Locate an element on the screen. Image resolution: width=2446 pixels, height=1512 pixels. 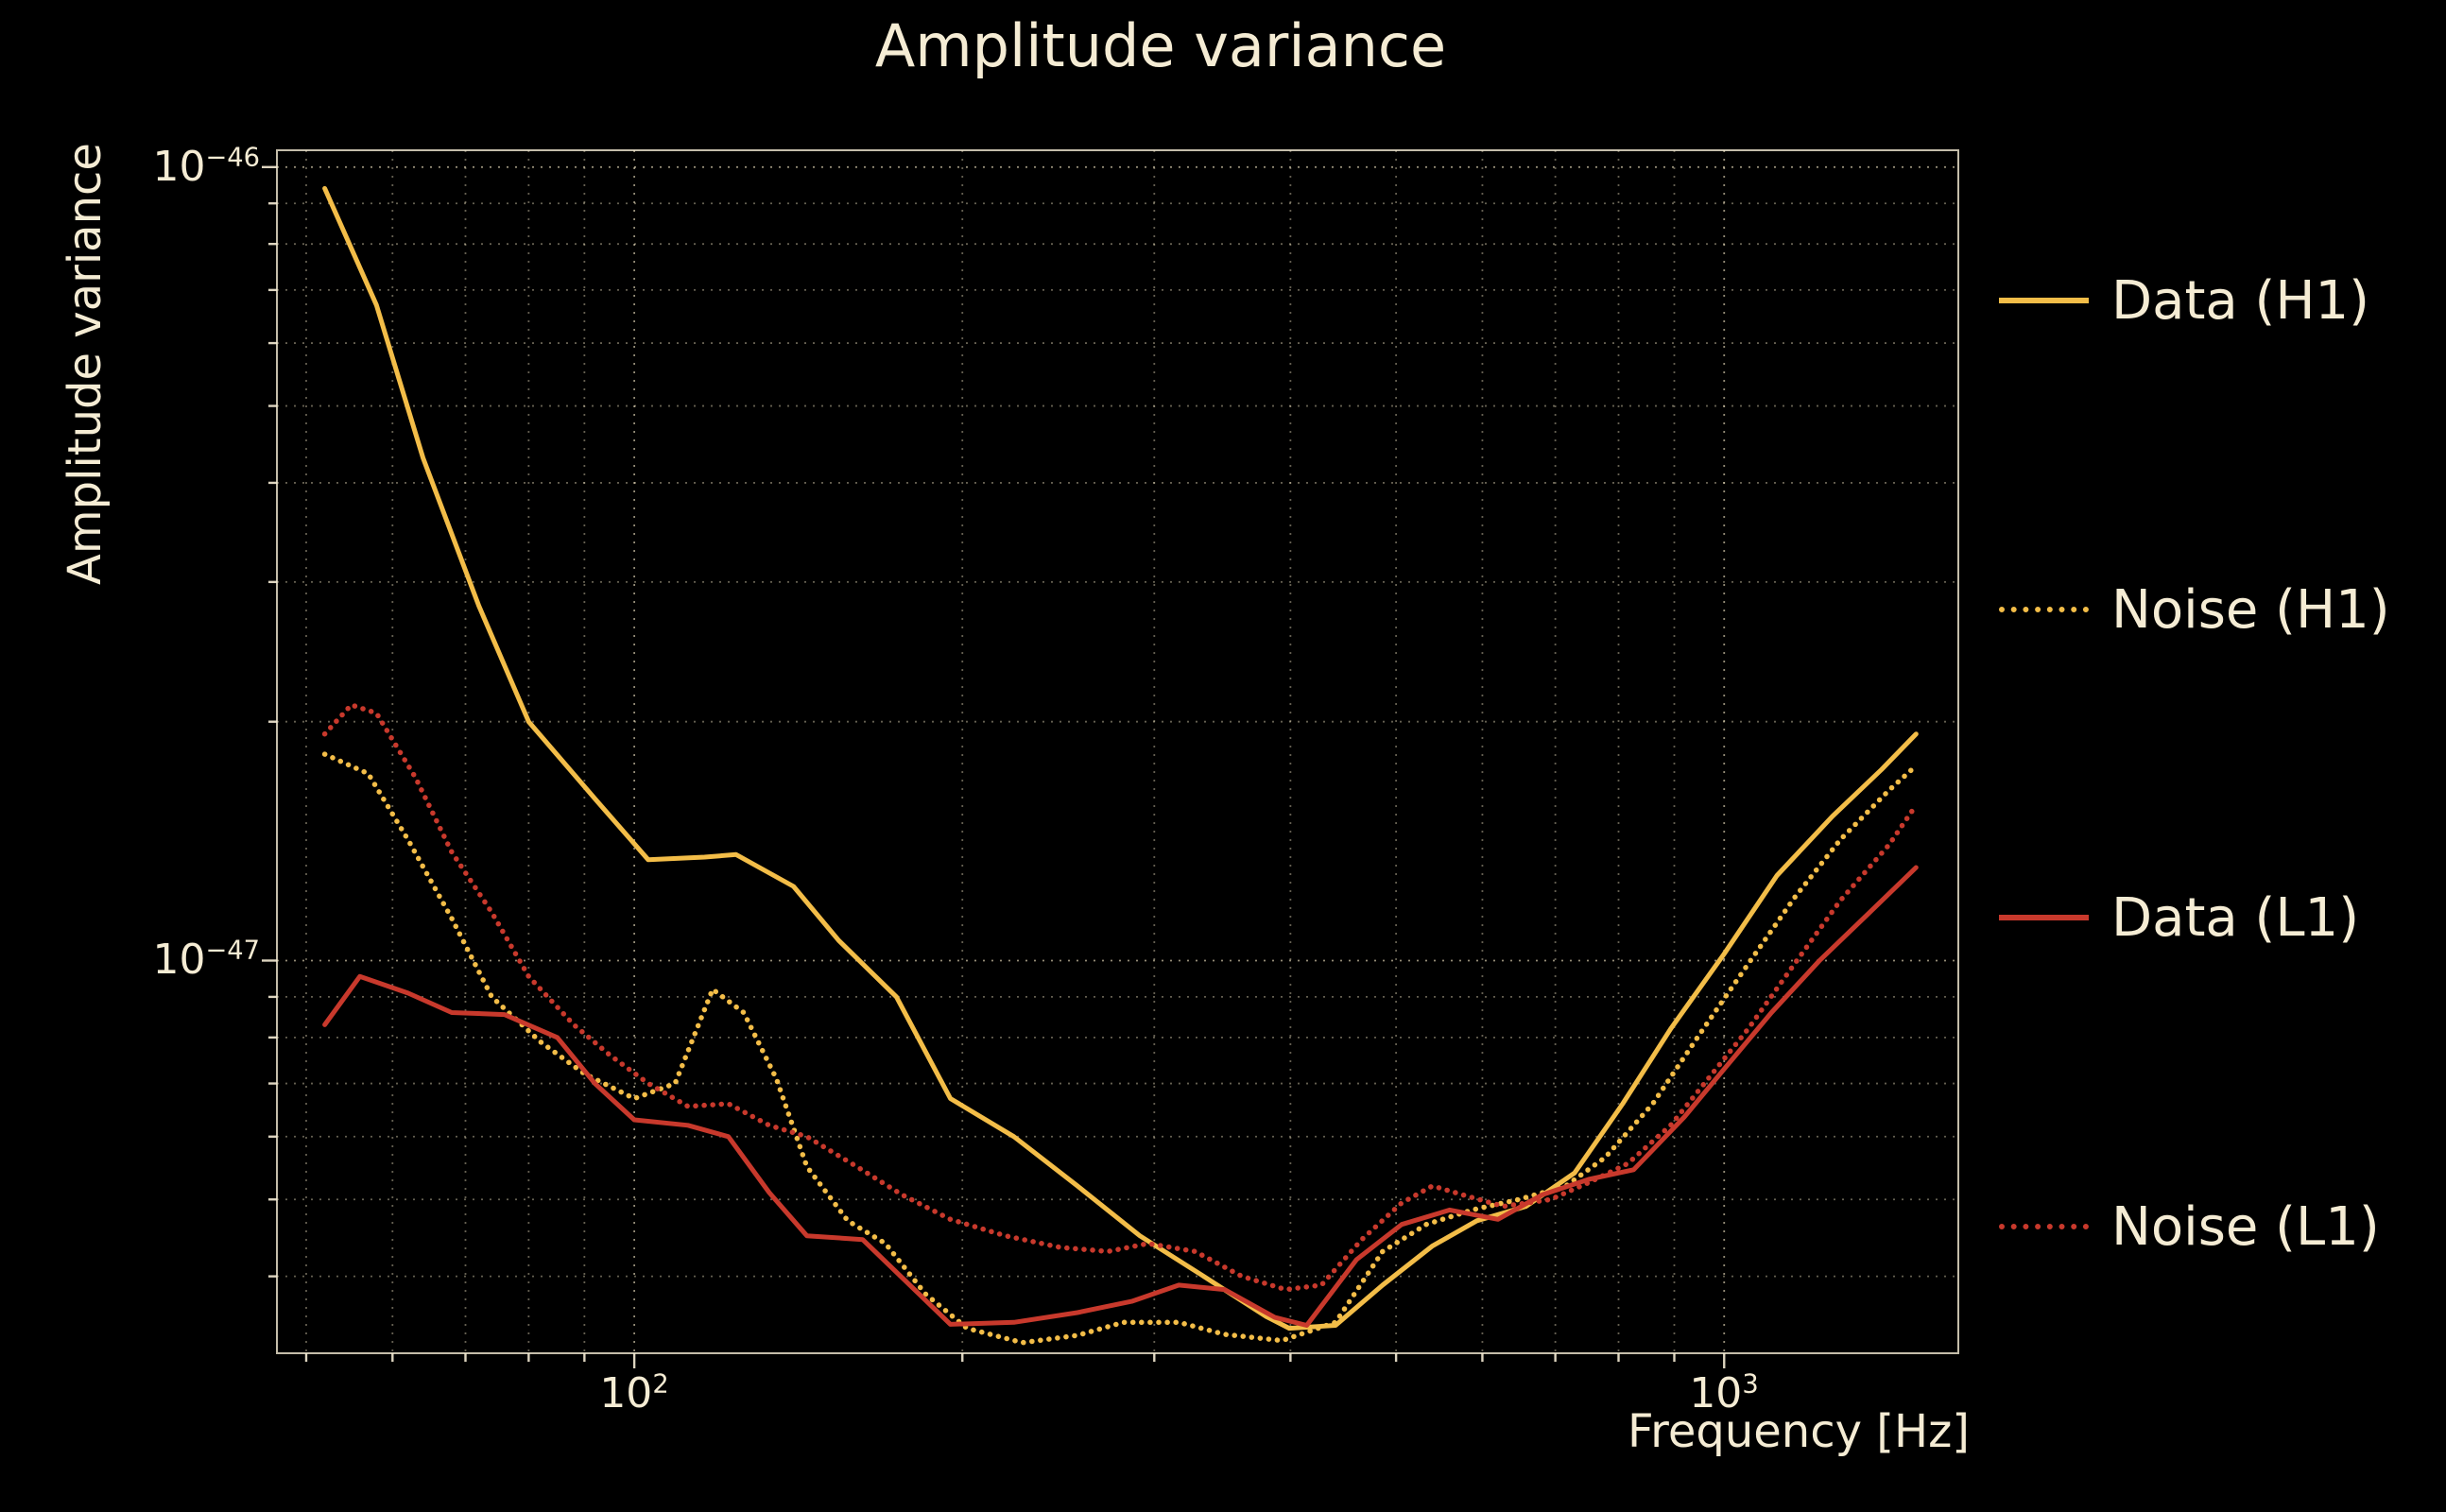
legend-label-data-h1: Data (H1) is located at coordinates (2240, 300).